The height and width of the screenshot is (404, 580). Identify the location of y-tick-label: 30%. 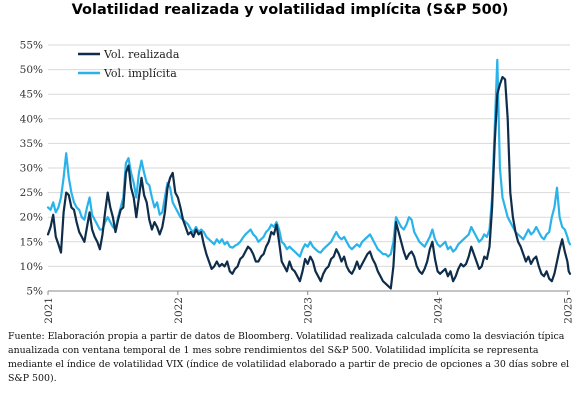
(31, 169).